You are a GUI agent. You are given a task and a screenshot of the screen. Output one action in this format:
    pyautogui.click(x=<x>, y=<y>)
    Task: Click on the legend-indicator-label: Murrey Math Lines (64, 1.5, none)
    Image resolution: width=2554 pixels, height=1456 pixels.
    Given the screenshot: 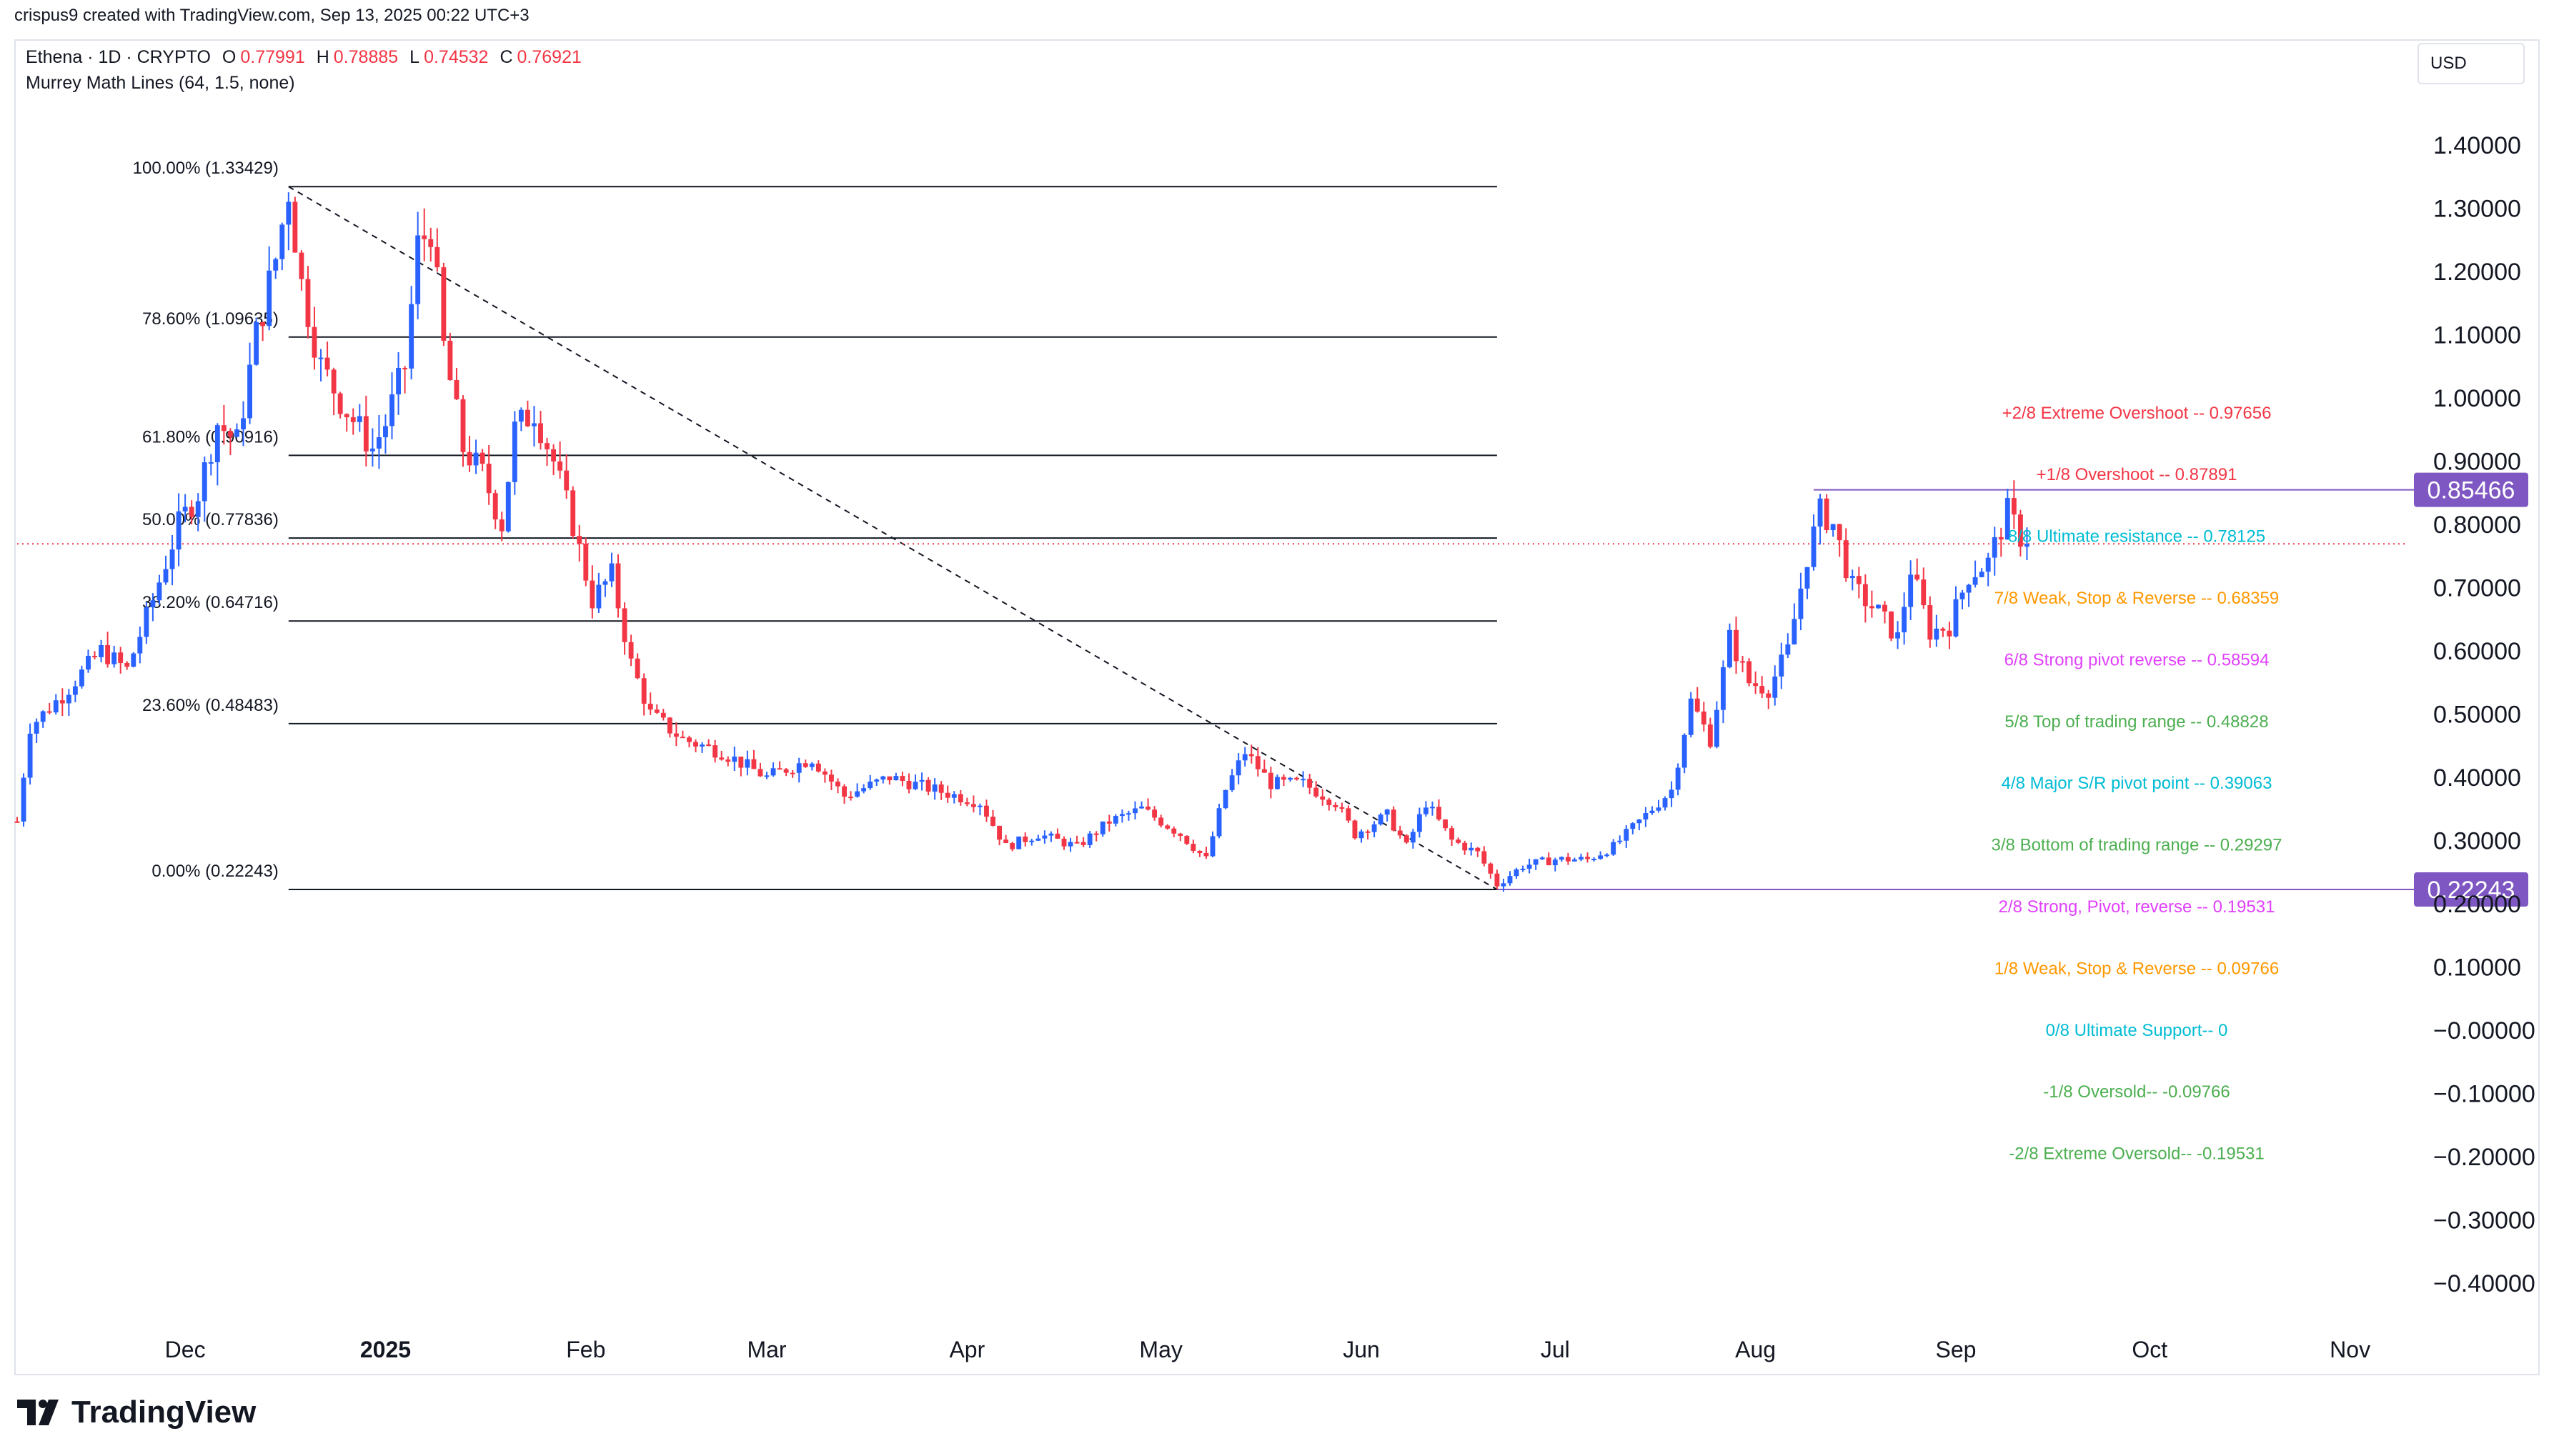 What is the action you would take?
    pyautogui.click(x=160, y=83)
    